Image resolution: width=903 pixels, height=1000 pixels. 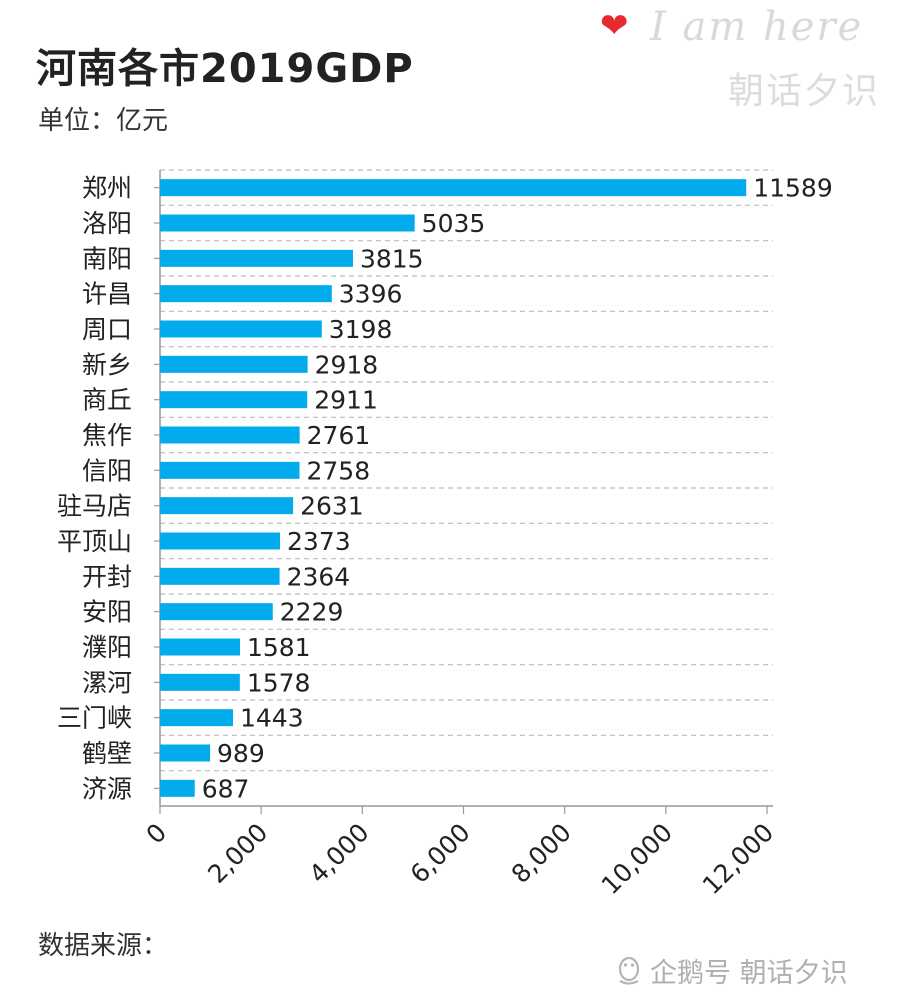 I want to click on data-label: 2911, so click(x=346, y=400).